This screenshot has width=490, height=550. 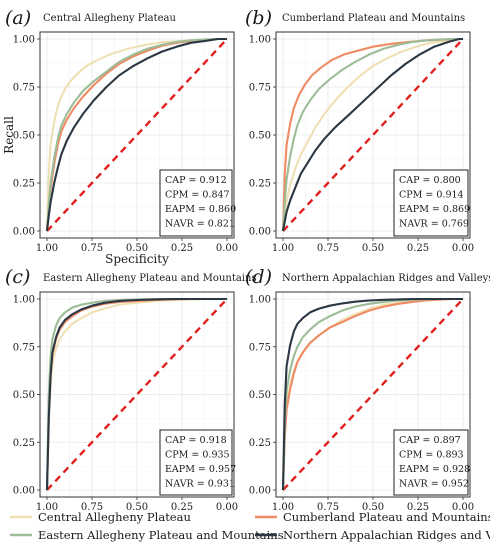 I want to click on panel-title: Eastern Allegheny Plateau and Mountains, so click(x=150, y=278).